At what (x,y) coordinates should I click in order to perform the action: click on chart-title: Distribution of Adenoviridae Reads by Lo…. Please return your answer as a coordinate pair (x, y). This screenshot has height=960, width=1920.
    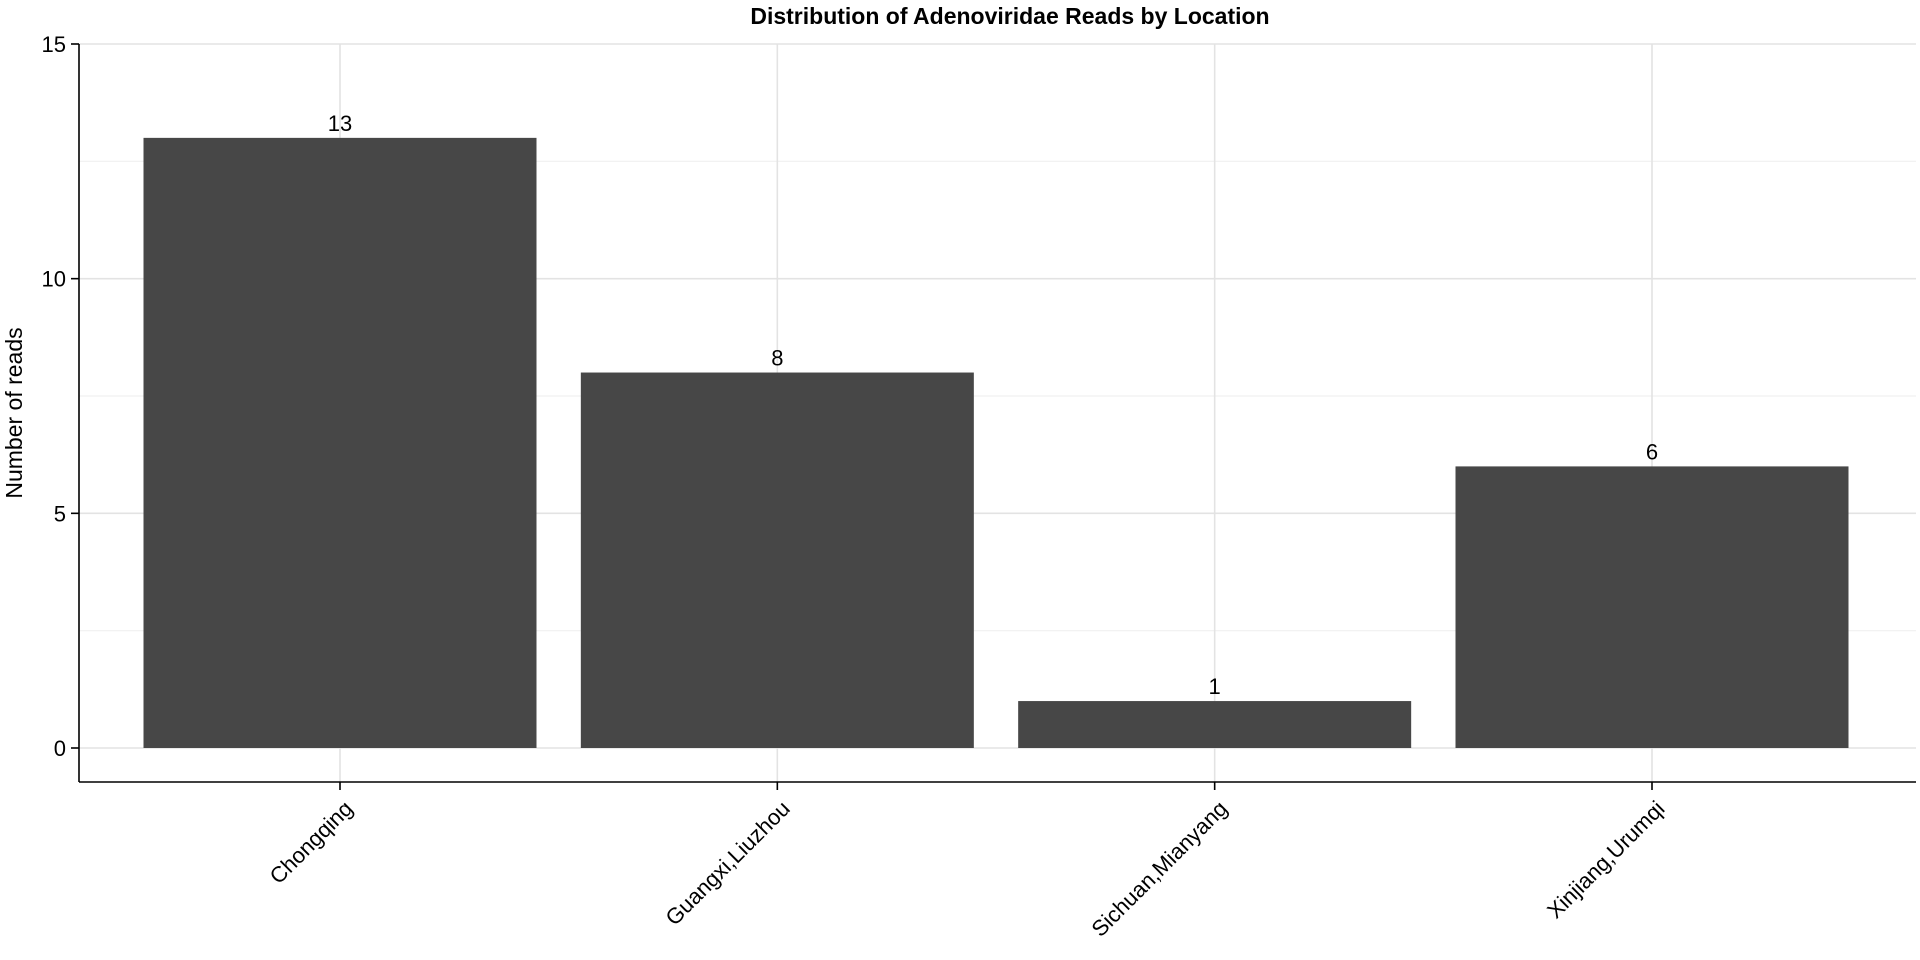
    Looking at the image, I should click on (1009, 16).